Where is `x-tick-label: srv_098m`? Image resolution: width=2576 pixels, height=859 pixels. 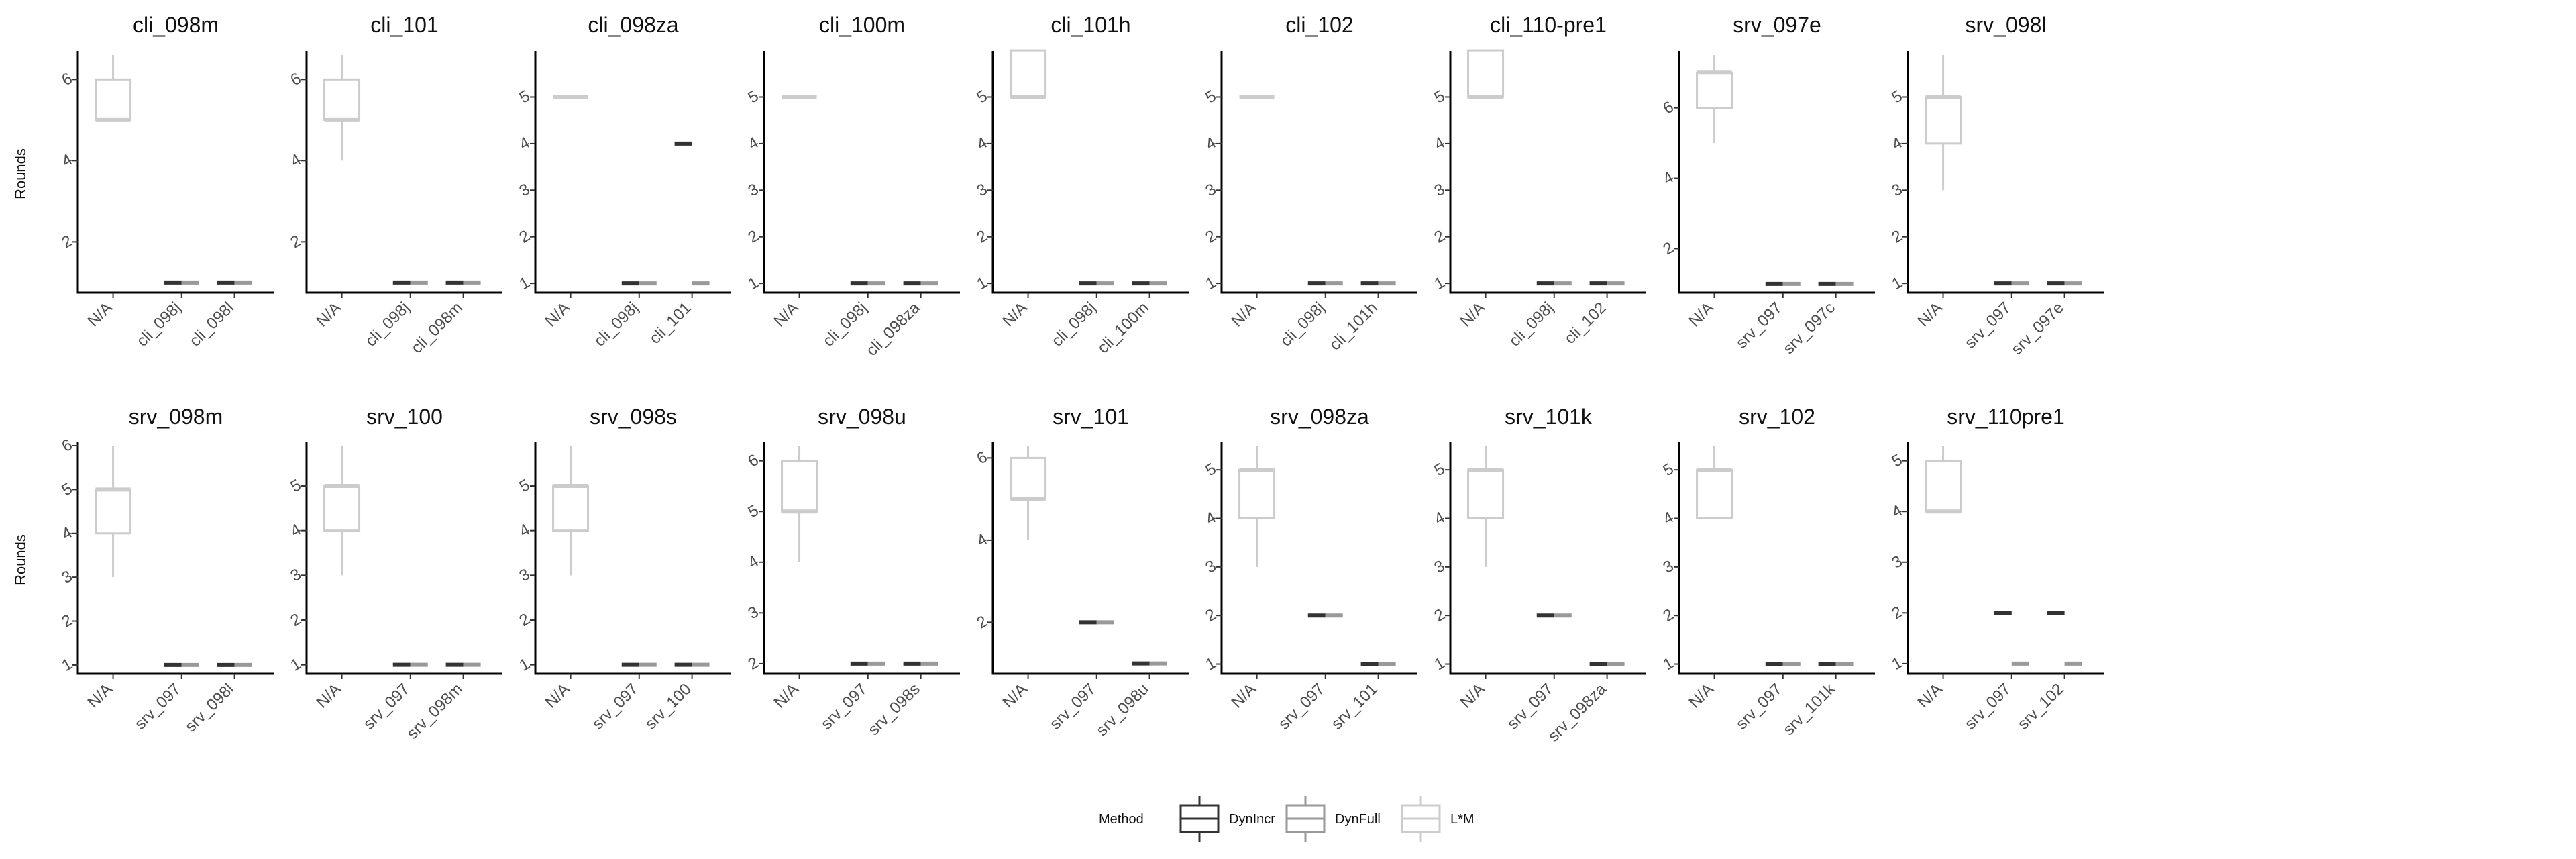
x-tick-label: srv_098m is located at coordinates (434, 712).